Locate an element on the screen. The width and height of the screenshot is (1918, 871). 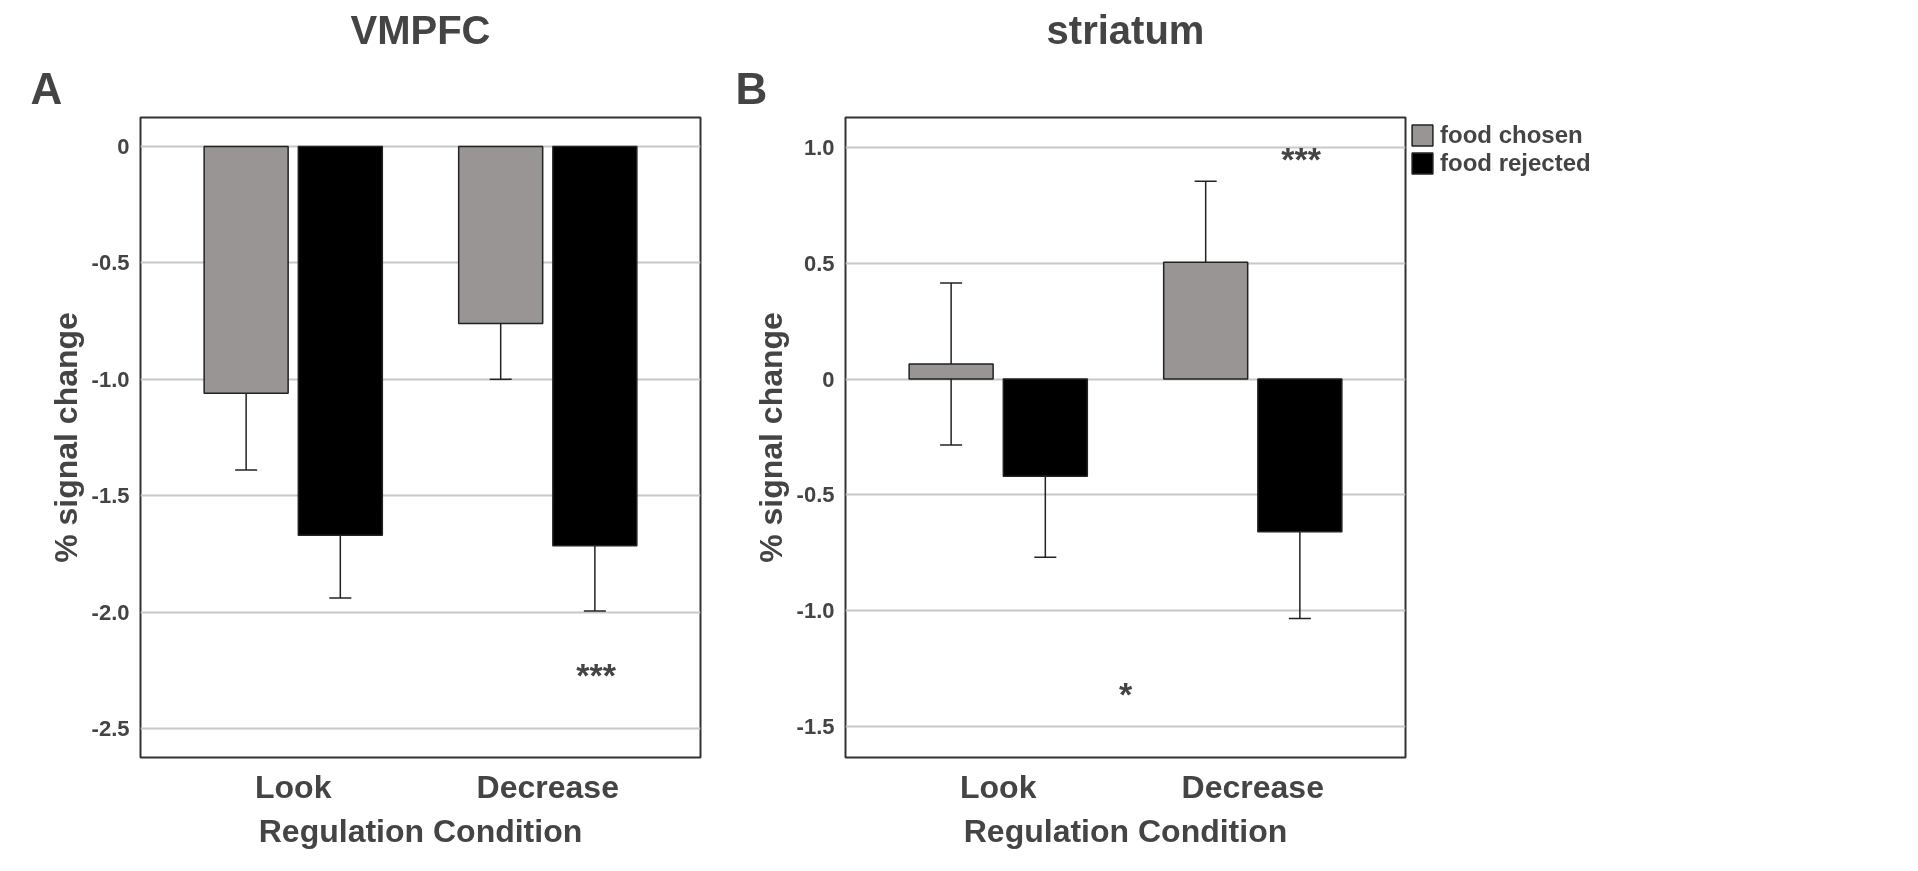
y-tick-label: -2.5 is located at coordinates (110, 728).